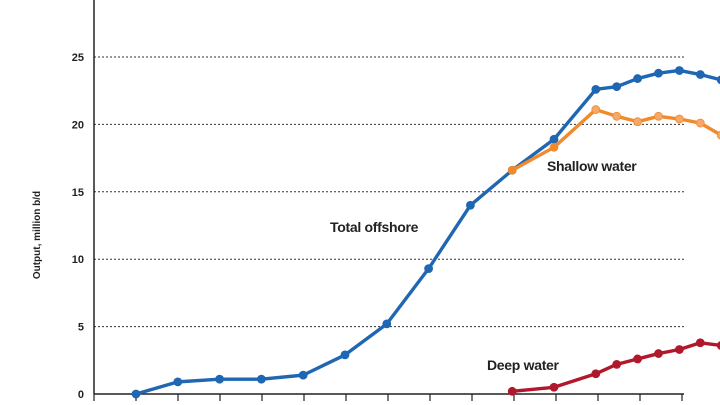 The image size is (720, 405). What do you see at coordinates (523, 365) in the screenshot?
I see `annotation-deep-water: Deep water` at bounding box center [523, 365].